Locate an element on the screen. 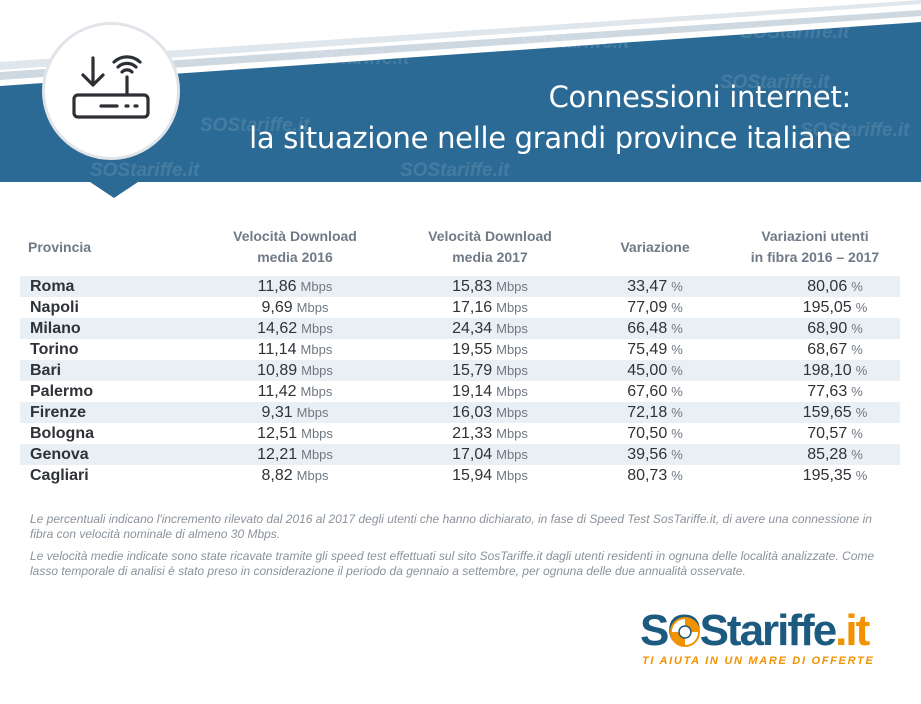  variazione-cell-value: 39,56 is located at coordinates (647, 454).